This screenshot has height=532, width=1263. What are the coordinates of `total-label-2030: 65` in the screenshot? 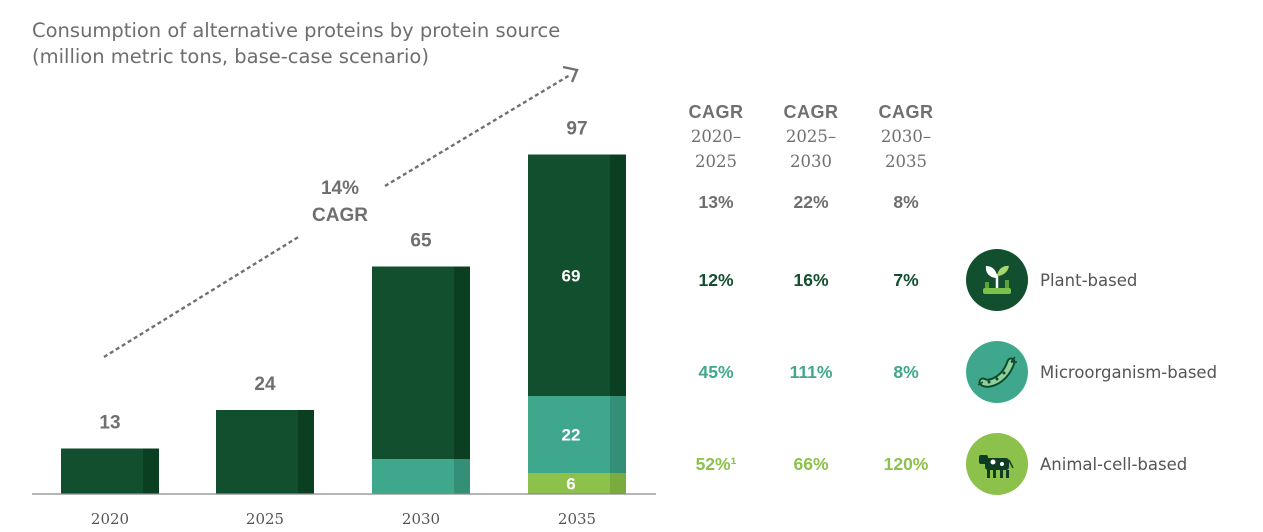 It's located at (421, 241).